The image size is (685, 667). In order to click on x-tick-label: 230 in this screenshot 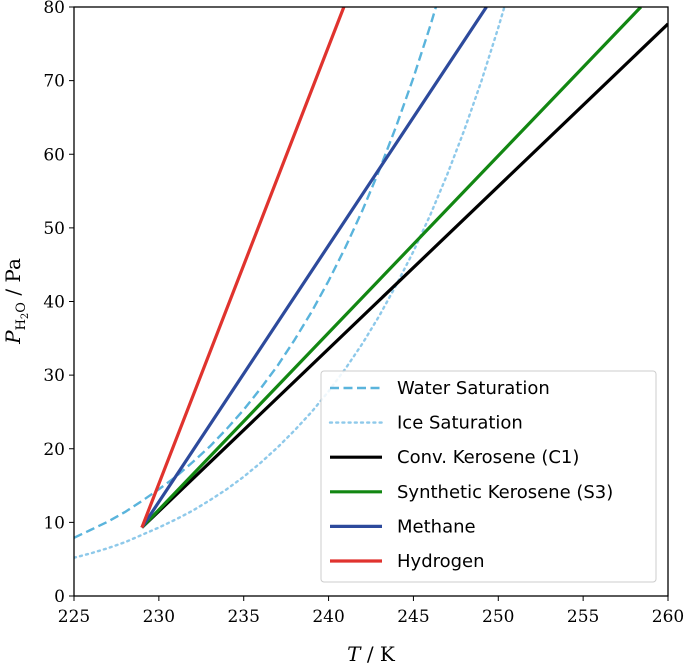, I will do `click(159, 617)`.